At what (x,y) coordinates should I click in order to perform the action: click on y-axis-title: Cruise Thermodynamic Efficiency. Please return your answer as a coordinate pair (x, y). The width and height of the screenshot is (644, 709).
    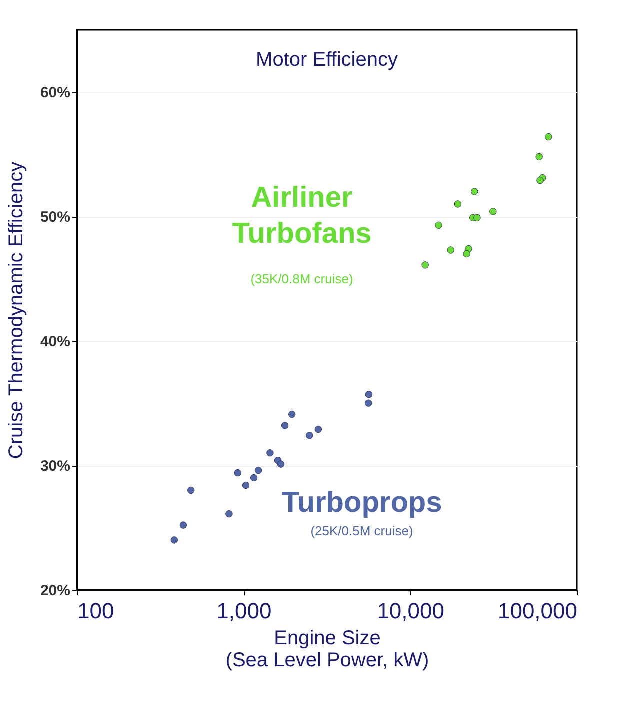
    Looking at the image, I should click on (16, 311).